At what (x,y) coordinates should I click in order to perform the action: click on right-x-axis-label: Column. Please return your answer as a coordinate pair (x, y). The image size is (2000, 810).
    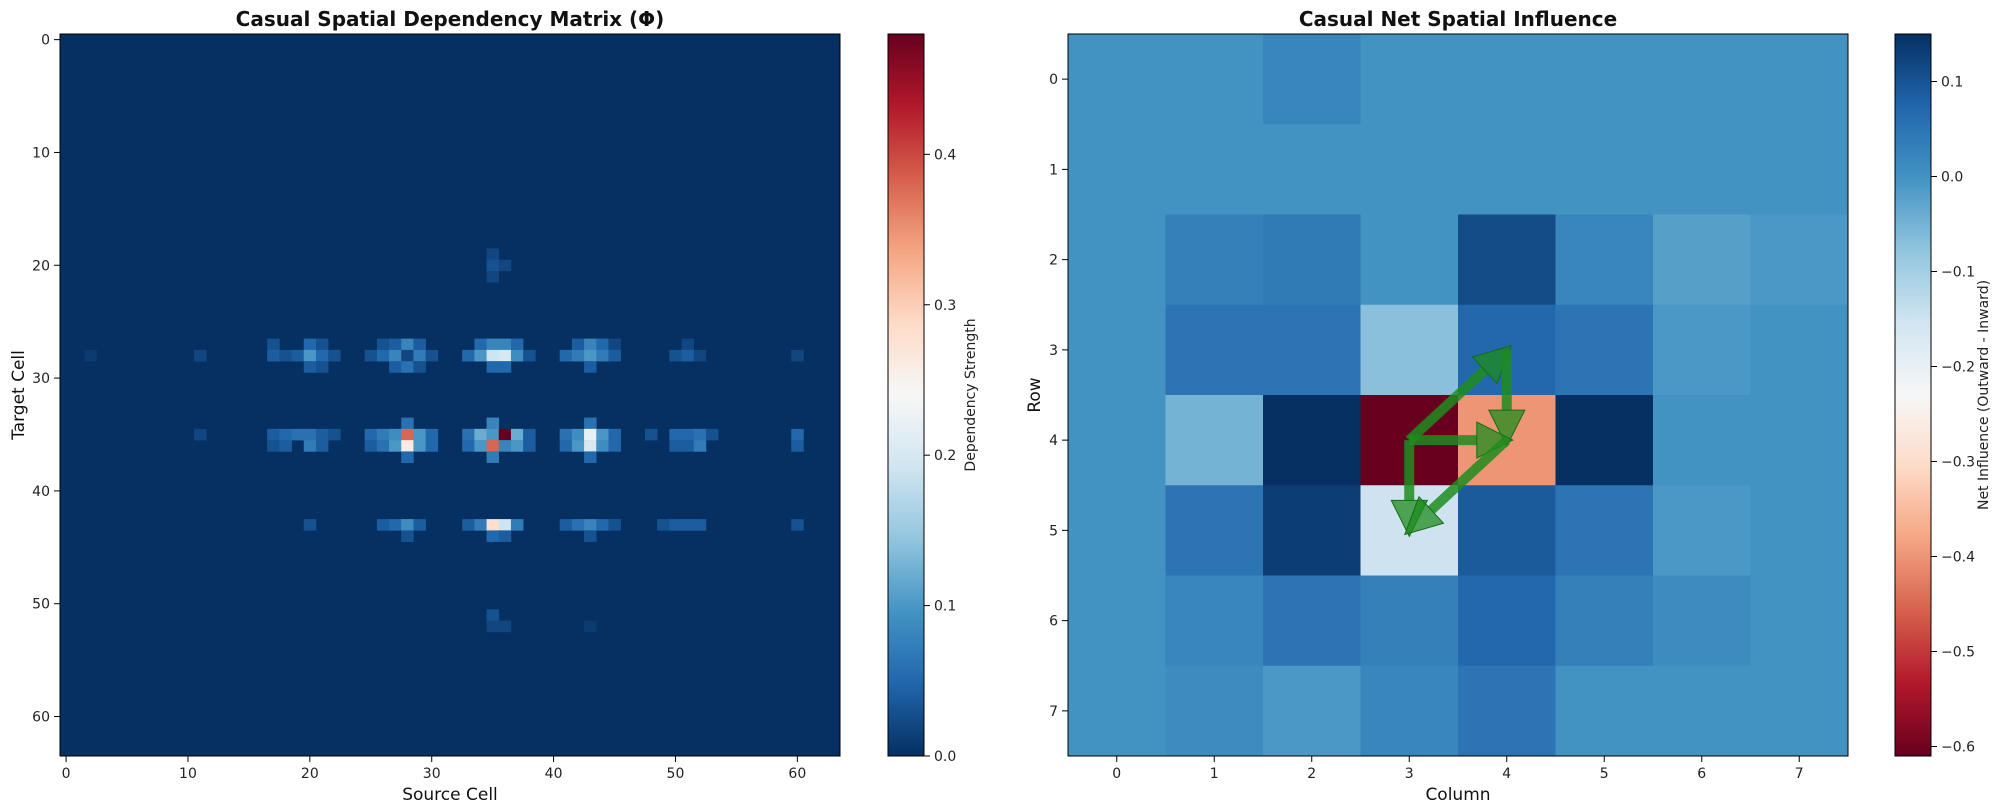
    Looking at the image, I should click on (1457, 795).